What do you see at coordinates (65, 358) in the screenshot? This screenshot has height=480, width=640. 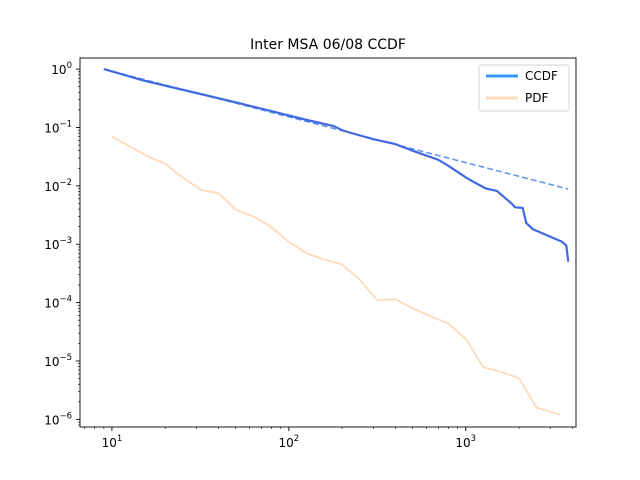 I see `y-tick-label-exponent: −5` at bounding box center [65, 358].